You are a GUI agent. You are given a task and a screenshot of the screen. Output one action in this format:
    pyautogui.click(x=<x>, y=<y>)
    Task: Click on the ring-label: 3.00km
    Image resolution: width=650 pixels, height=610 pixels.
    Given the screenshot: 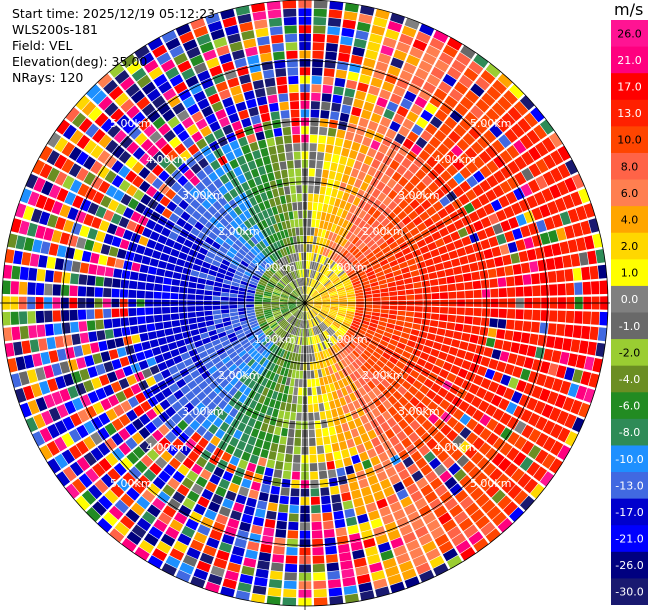 What is the action you would take?
    pyautogui.click(x=203, y=195)
    